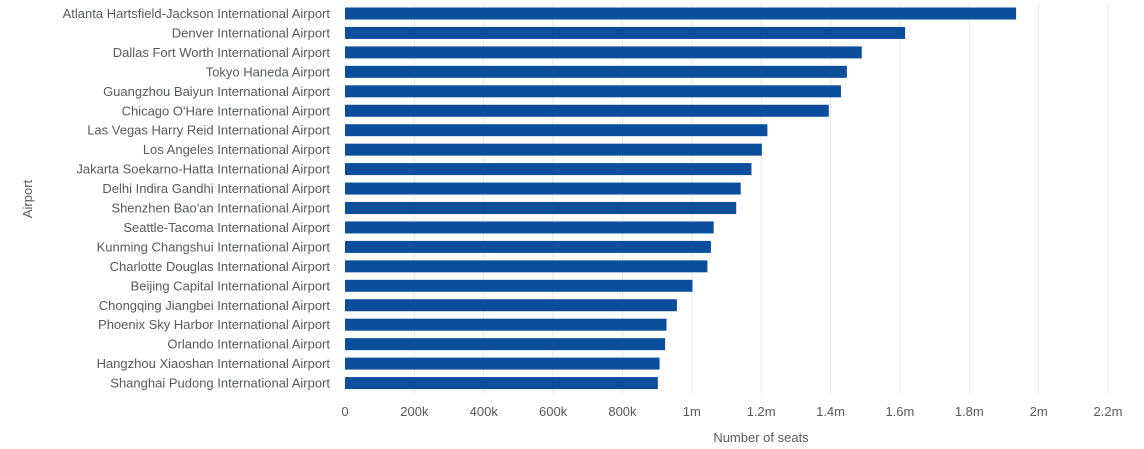 This screenshot has width=1144, height=449. I want to click on category-label: Los Angeles International Airport, so click(237, 149).